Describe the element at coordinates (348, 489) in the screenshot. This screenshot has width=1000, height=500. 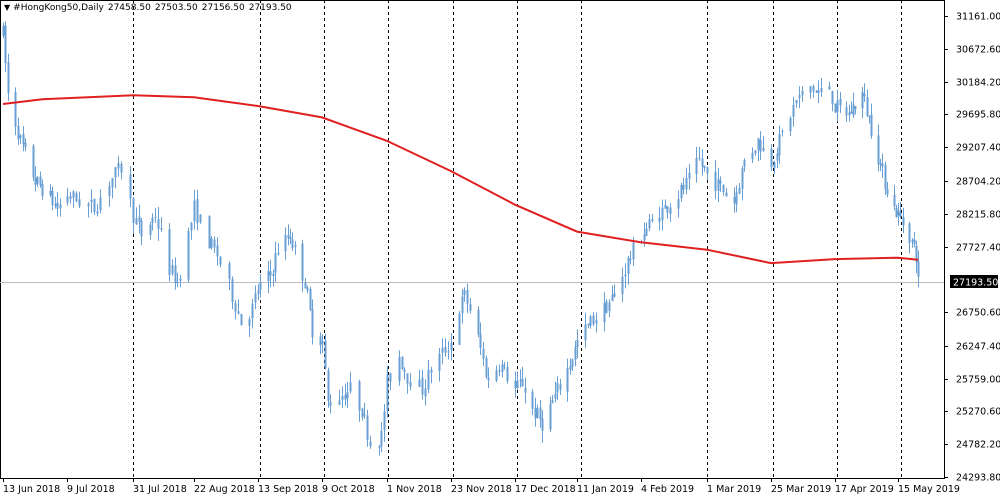
I see `x-tick-label: 9 Oct 2018` at that location.